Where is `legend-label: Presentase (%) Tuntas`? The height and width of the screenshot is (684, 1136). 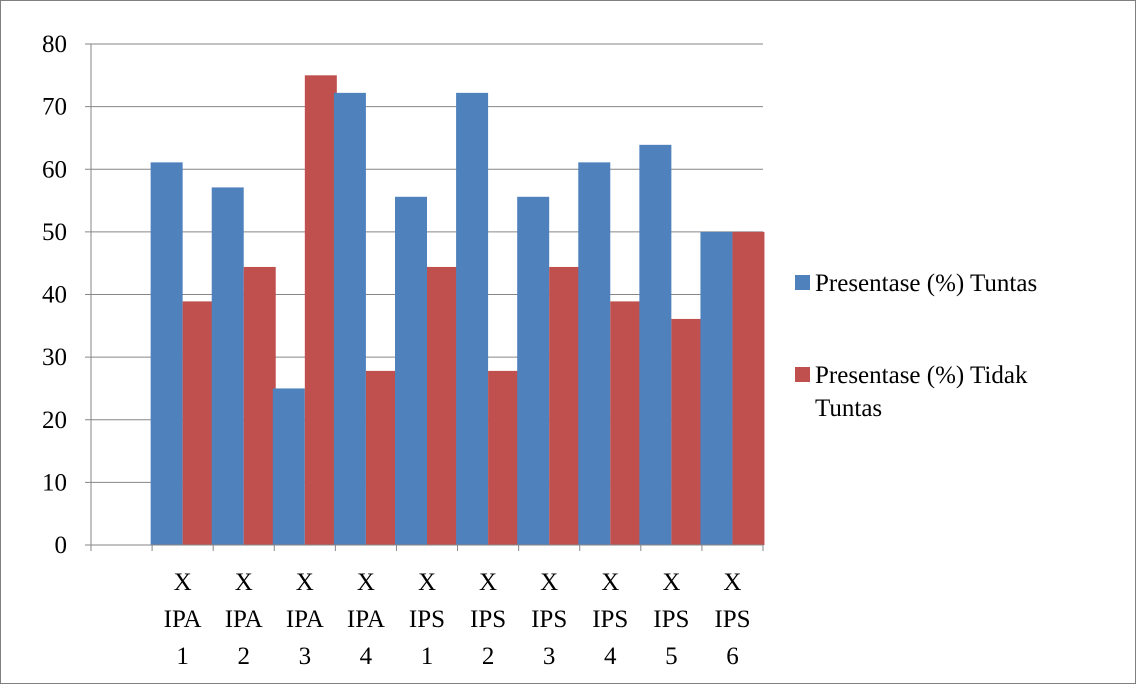
legend-label: Presentase (%) Tuntas is located at coordinates (926, 283).